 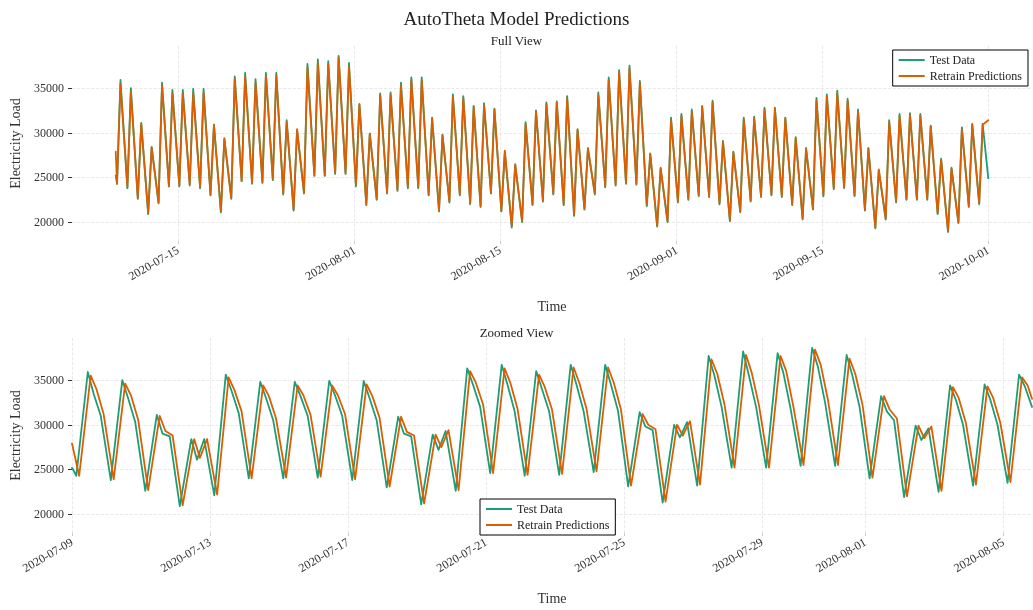 What do you see at coordinates (516, 40) in the screenshot?
I see `chart-subtitle: Full View` at bounding box center [516, 40].